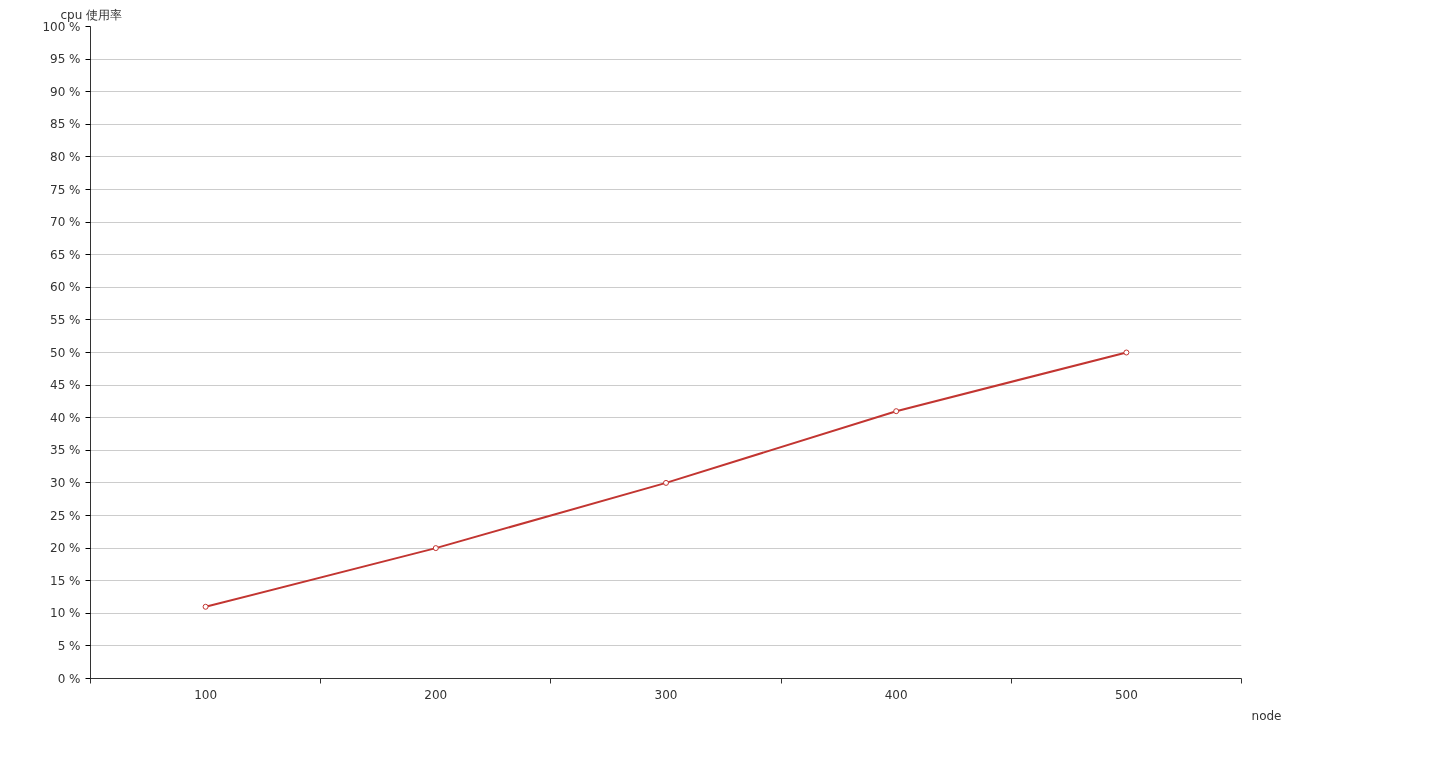 This screenshot has width=1440, height=772. What do you see at coordinates (896, 694) in the screenshot?
I see `x-tick-label: 400` at bounding box center [896, 694].